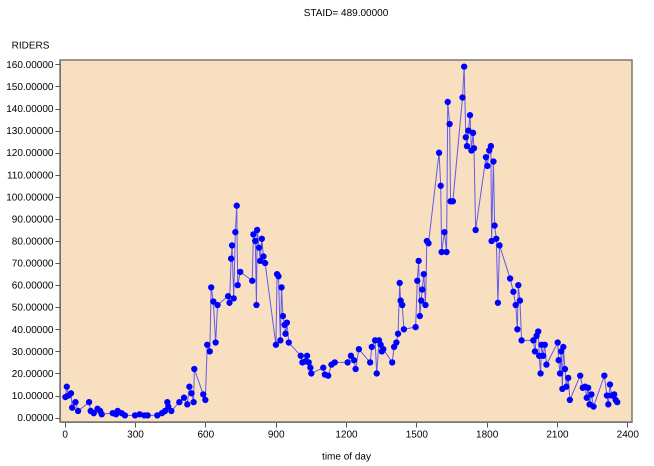 This screenshot has width=654, height=466. Describe the element at coordinates (35, 418) in the screenshot. I see `y-tick-label: 0.00000` at that location.